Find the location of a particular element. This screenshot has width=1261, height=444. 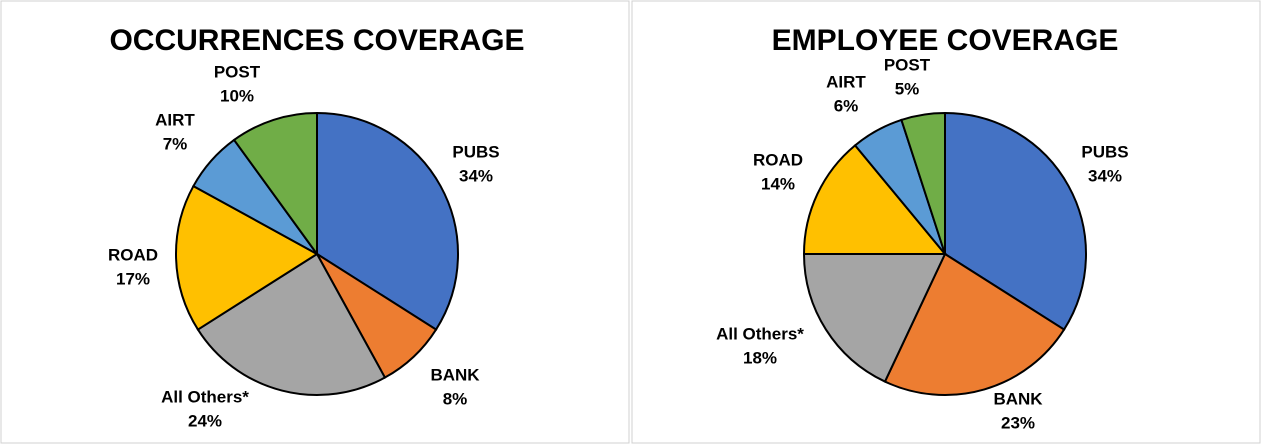

slice-value: 10% is located at coordinates (237, 95).